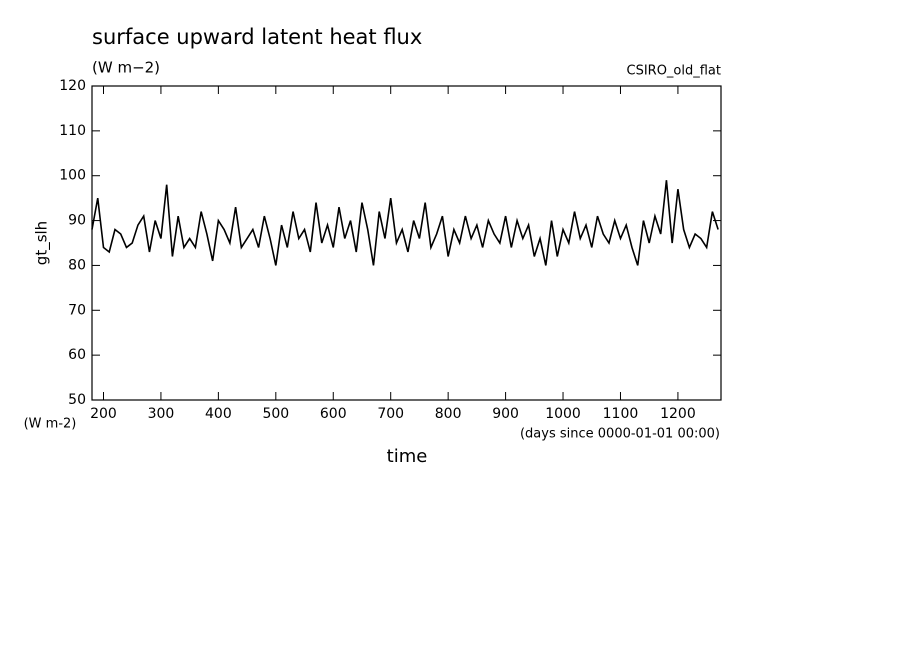  Describe the element at coordinates (678, 414) in the screenshot. I see `x-tick-label: 1200` at that location.